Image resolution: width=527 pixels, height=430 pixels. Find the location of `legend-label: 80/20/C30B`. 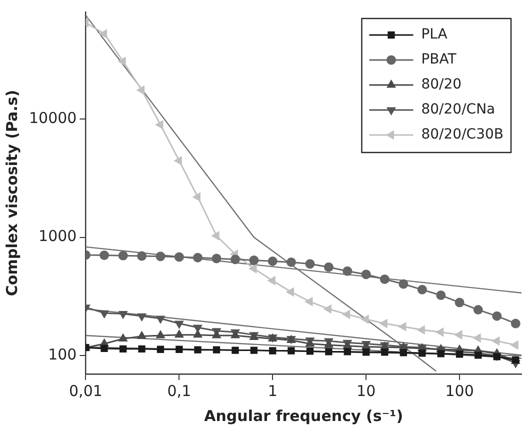

legend-label: 80/20/C30B is located at coordinates (462, 134).